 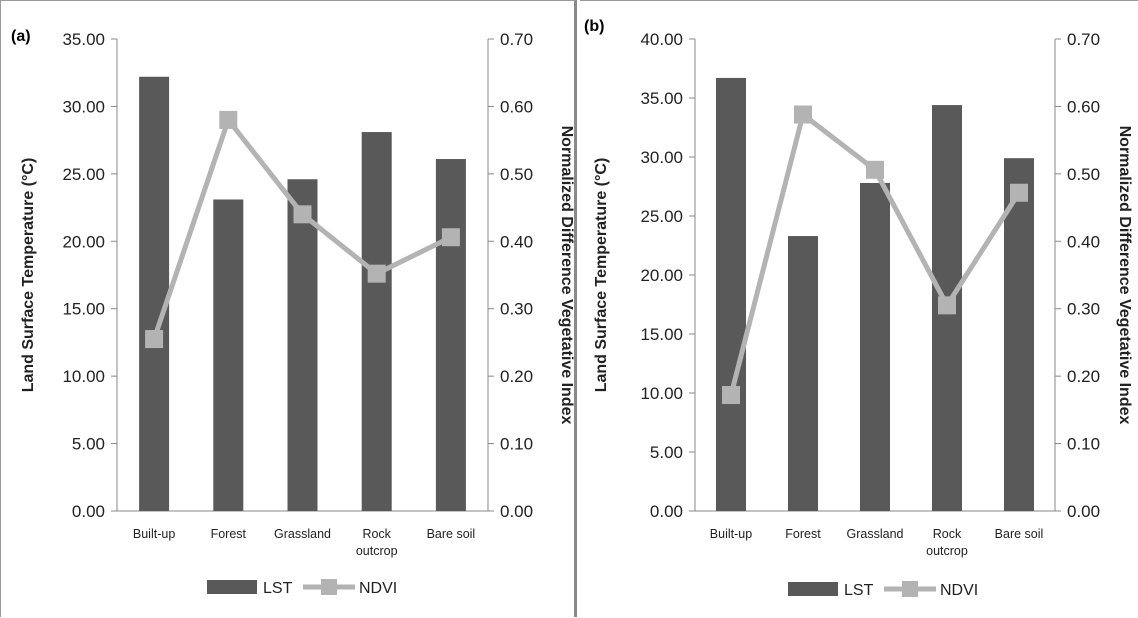 I want to click on legend-label-lst-a: LST, so click(x=278, y=588).